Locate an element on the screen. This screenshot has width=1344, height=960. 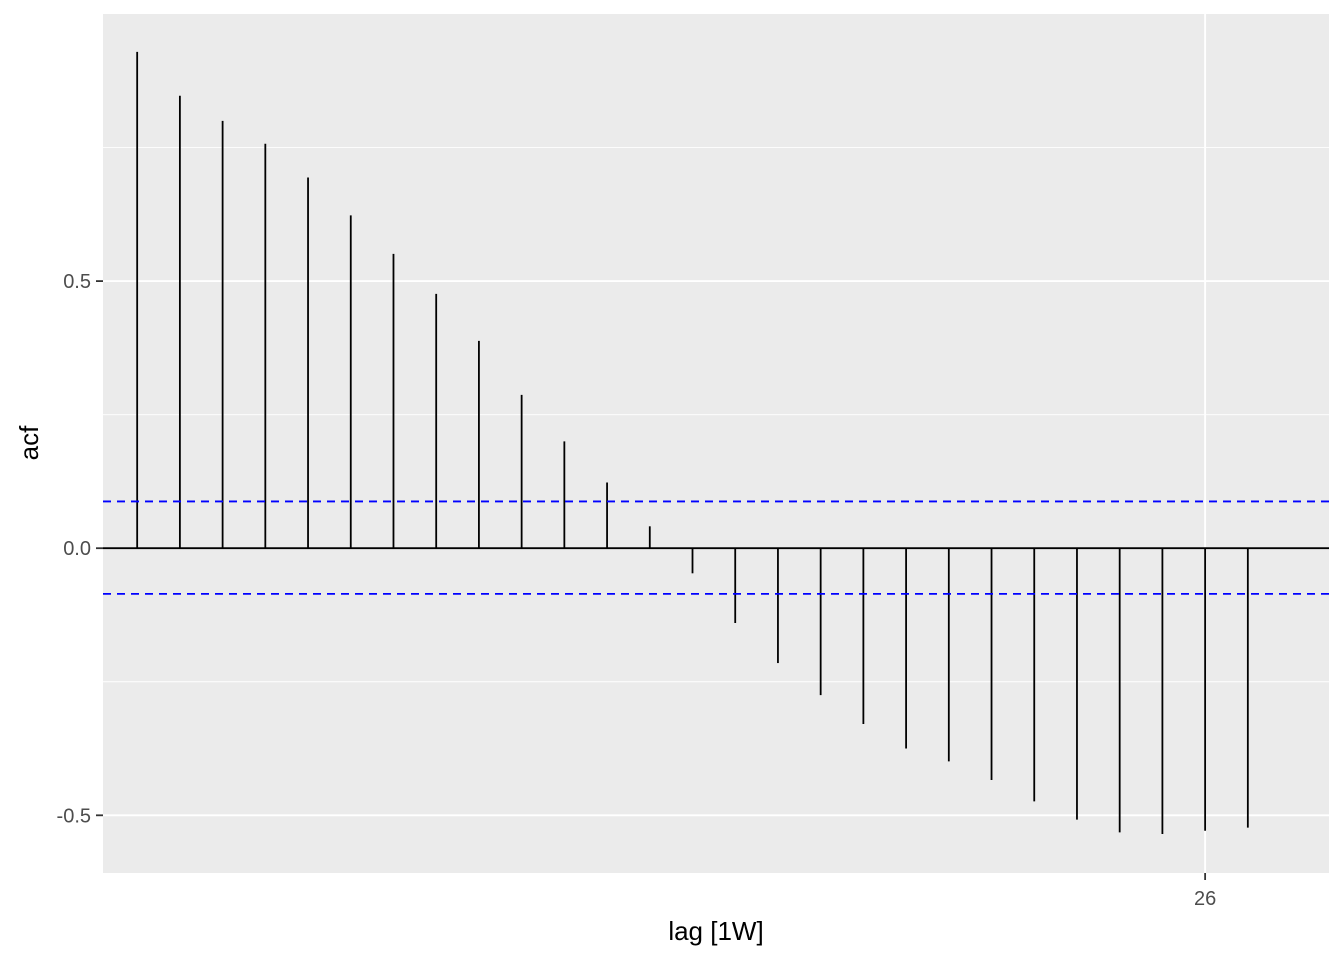
y-axis-ticks: -0.5 0.0 0.5 is located at coordinates (80, 549).